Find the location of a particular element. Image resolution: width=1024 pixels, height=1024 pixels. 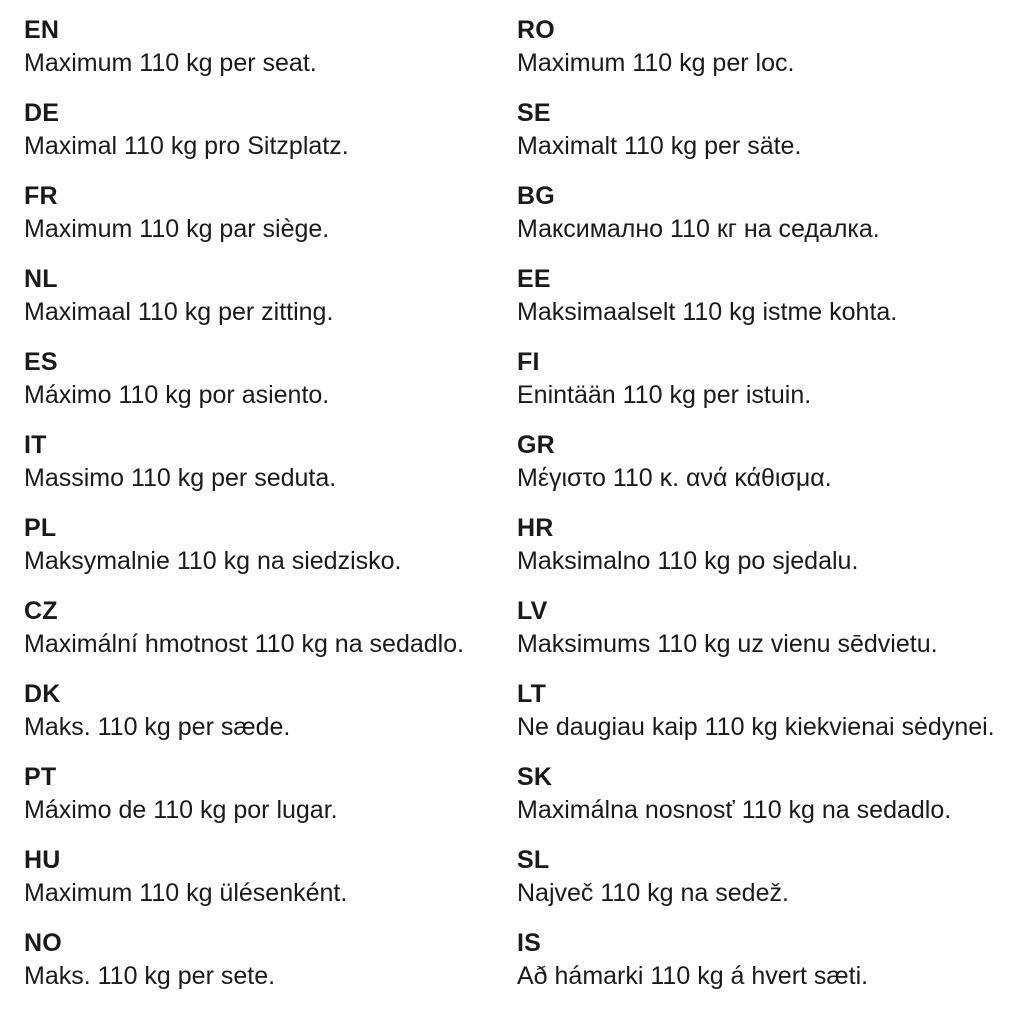

lang-block-pl: PL Maksymalnie 110 kg na siedzisko. is located at coordinates (270, 545).